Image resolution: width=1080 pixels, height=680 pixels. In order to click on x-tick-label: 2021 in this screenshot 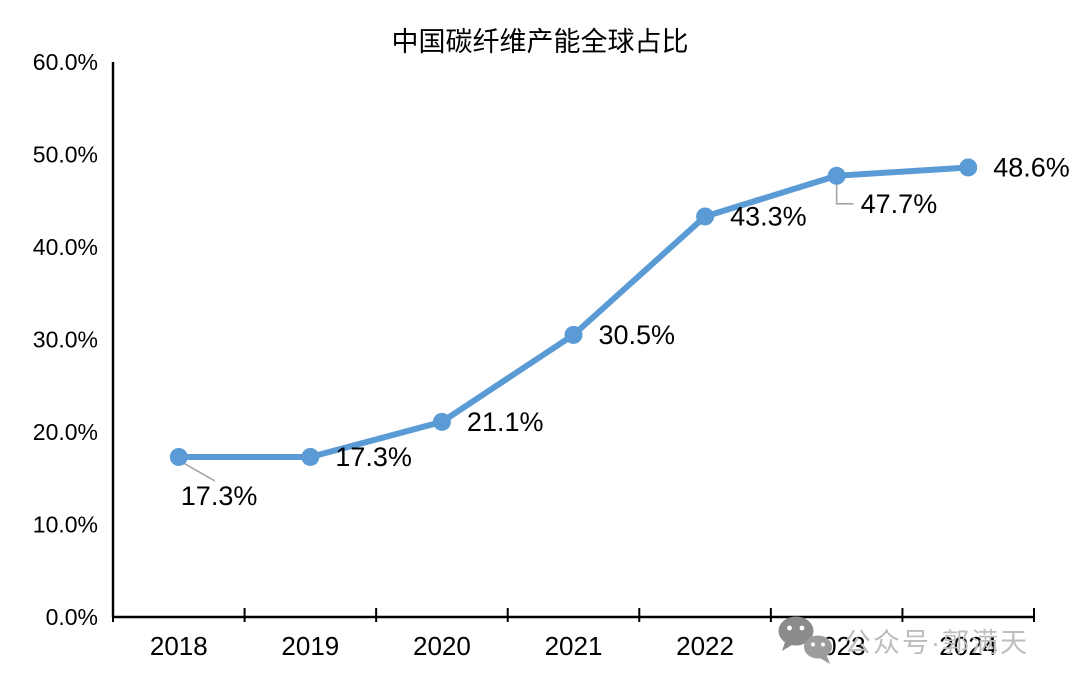, I will do `click(574, 646)`.